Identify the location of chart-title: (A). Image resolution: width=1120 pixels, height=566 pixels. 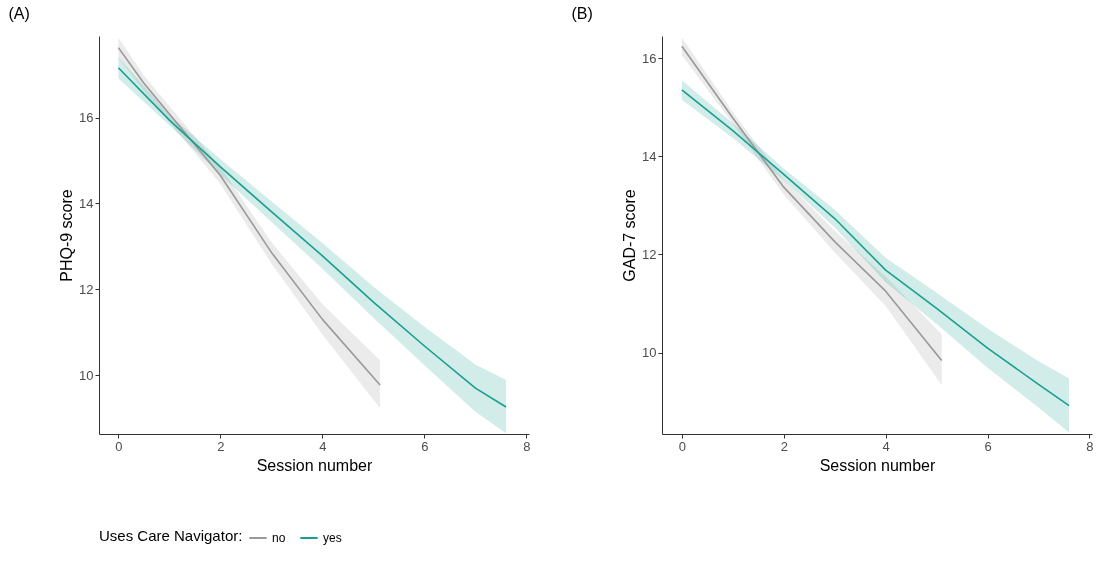
(19, 13).